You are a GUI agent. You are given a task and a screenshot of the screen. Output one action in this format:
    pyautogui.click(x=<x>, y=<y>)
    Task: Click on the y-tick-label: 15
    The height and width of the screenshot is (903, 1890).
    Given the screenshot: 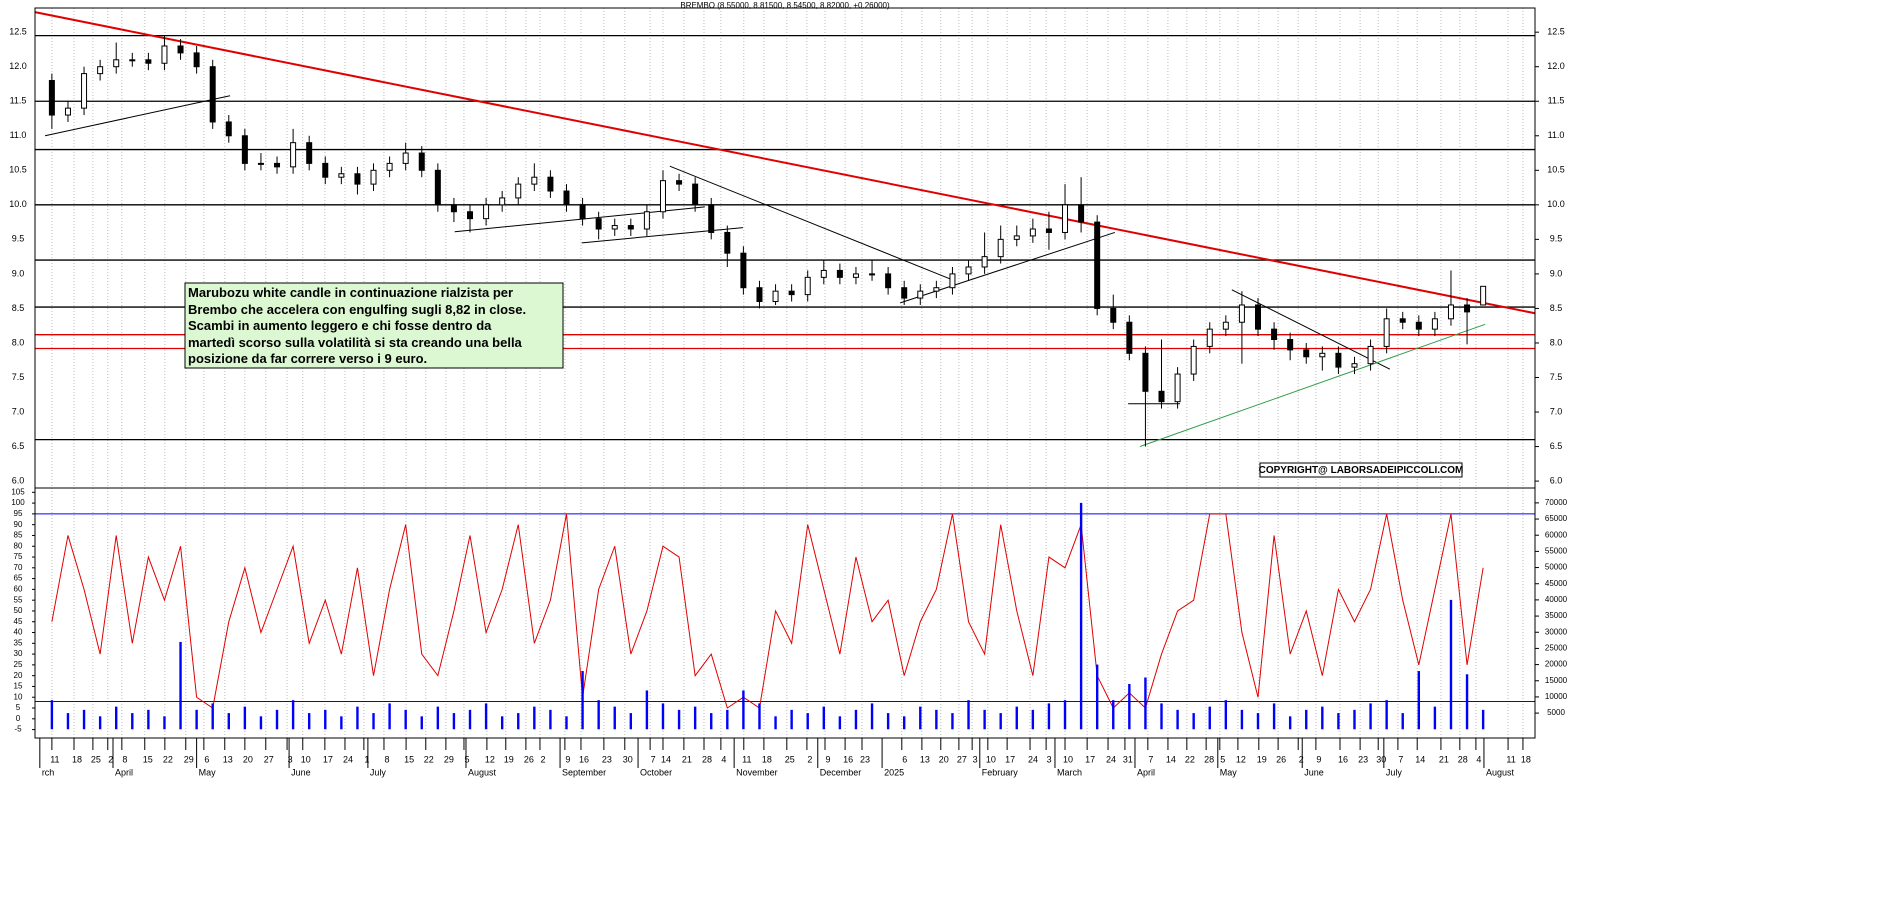 What is the action you would take?
    pyautogui.click(x=18, y=686)
    